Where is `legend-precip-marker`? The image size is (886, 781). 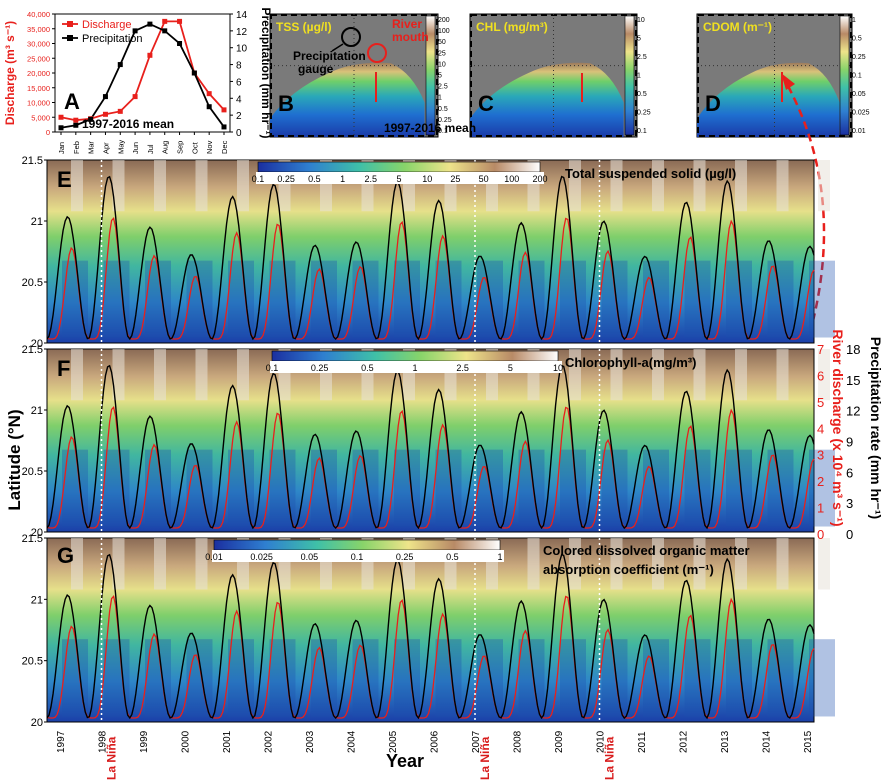 legend-precip-marker is located at coordinates (70, 38).